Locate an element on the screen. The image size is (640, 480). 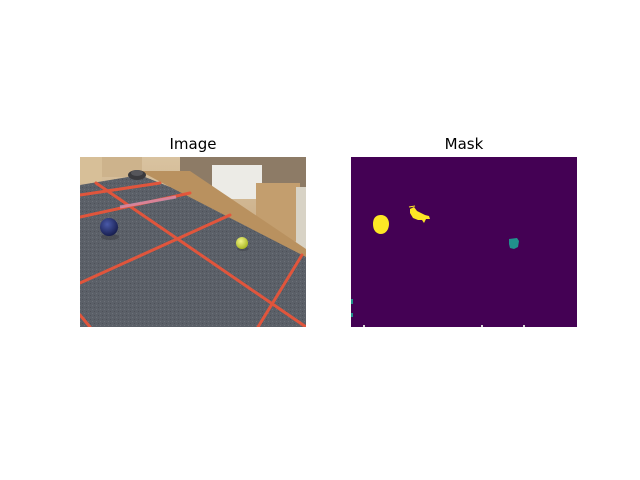
yellow-ball-icon is located at coordinates (242, 244).